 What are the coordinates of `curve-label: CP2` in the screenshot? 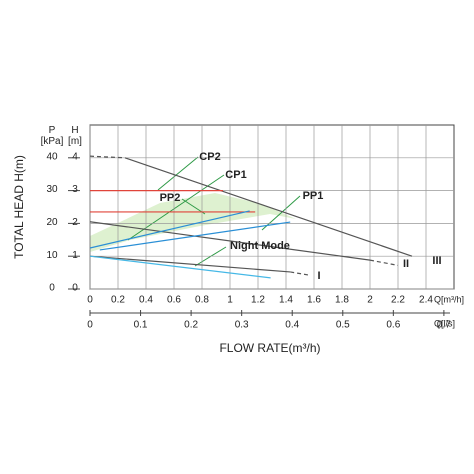 It's located at (209, 157).